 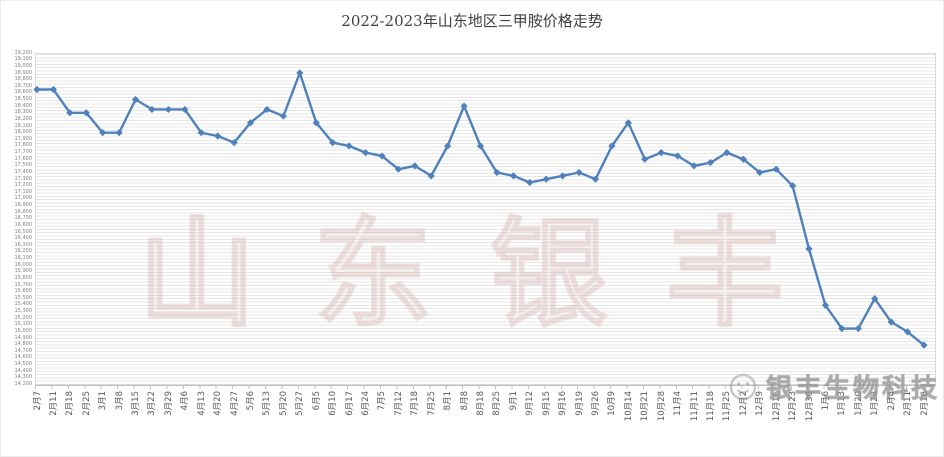 What do you see at coordinates (23, 218) in the screenshot?
I see `y-tick-label: 16,700` at bounding box center [23, 218].